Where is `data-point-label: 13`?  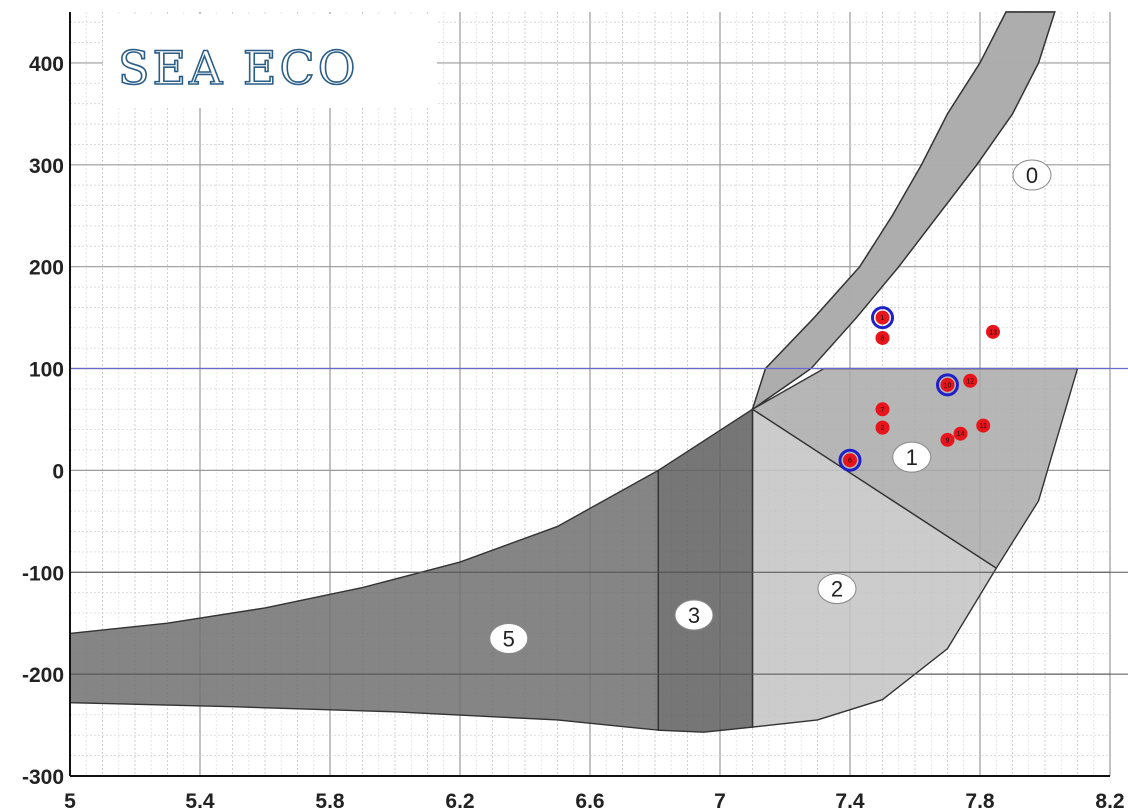
data-point-label: 13 is located at coordinates (993, 332).